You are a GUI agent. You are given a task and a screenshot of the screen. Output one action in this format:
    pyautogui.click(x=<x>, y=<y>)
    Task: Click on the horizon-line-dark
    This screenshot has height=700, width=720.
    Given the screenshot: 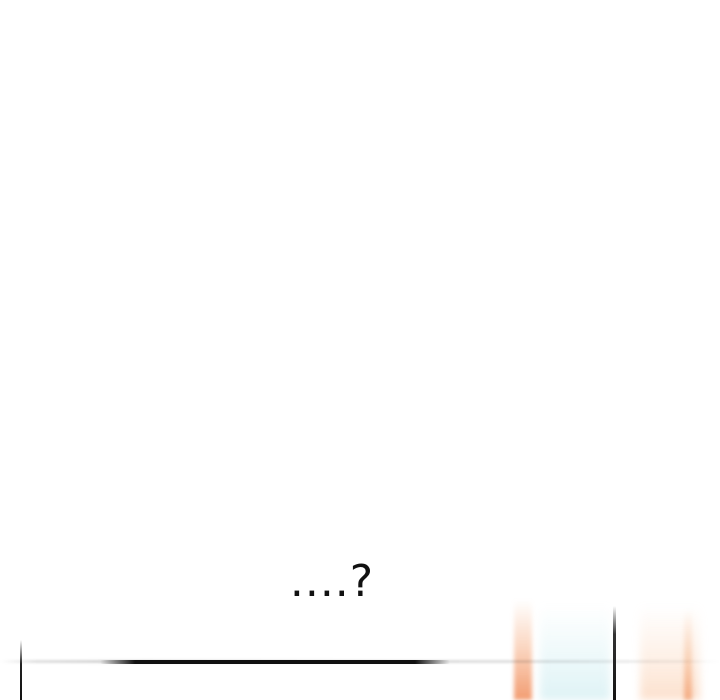 What is the action you would take?
    pyautogui.click(x=275, y=662)
    